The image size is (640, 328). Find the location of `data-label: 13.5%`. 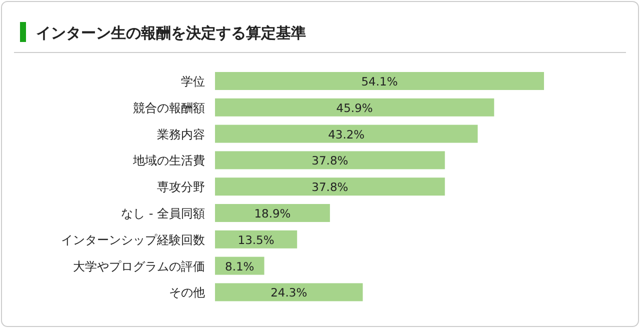

data-label: 13.5% is located at coordinates (256, 239).